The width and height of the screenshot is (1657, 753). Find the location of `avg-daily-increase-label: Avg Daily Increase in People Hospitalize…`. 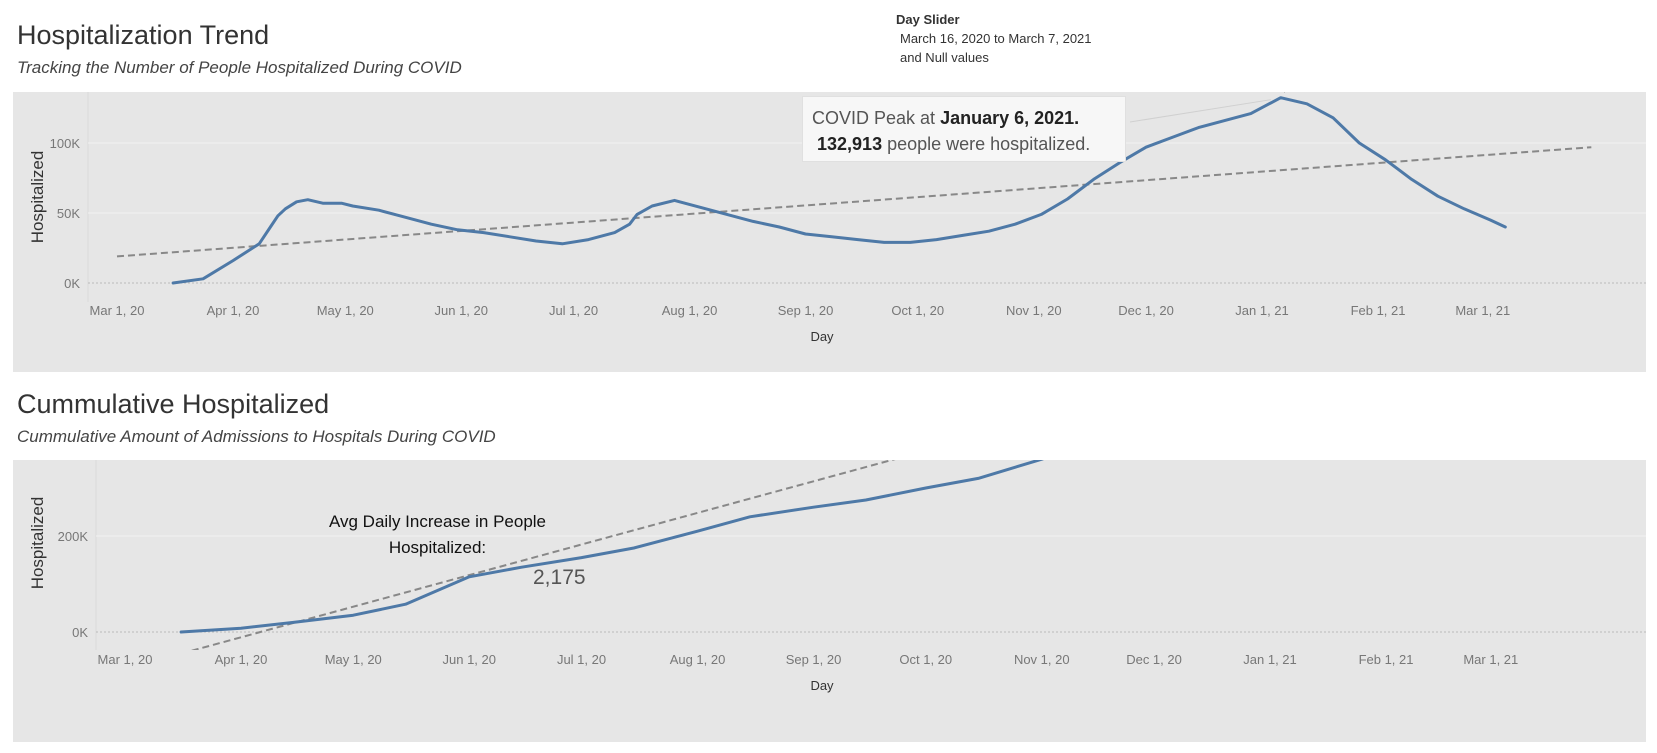

avg-daily-increase-label: Avg Daily Increase in People Hospitalize… is located at coordinates (437, 535).